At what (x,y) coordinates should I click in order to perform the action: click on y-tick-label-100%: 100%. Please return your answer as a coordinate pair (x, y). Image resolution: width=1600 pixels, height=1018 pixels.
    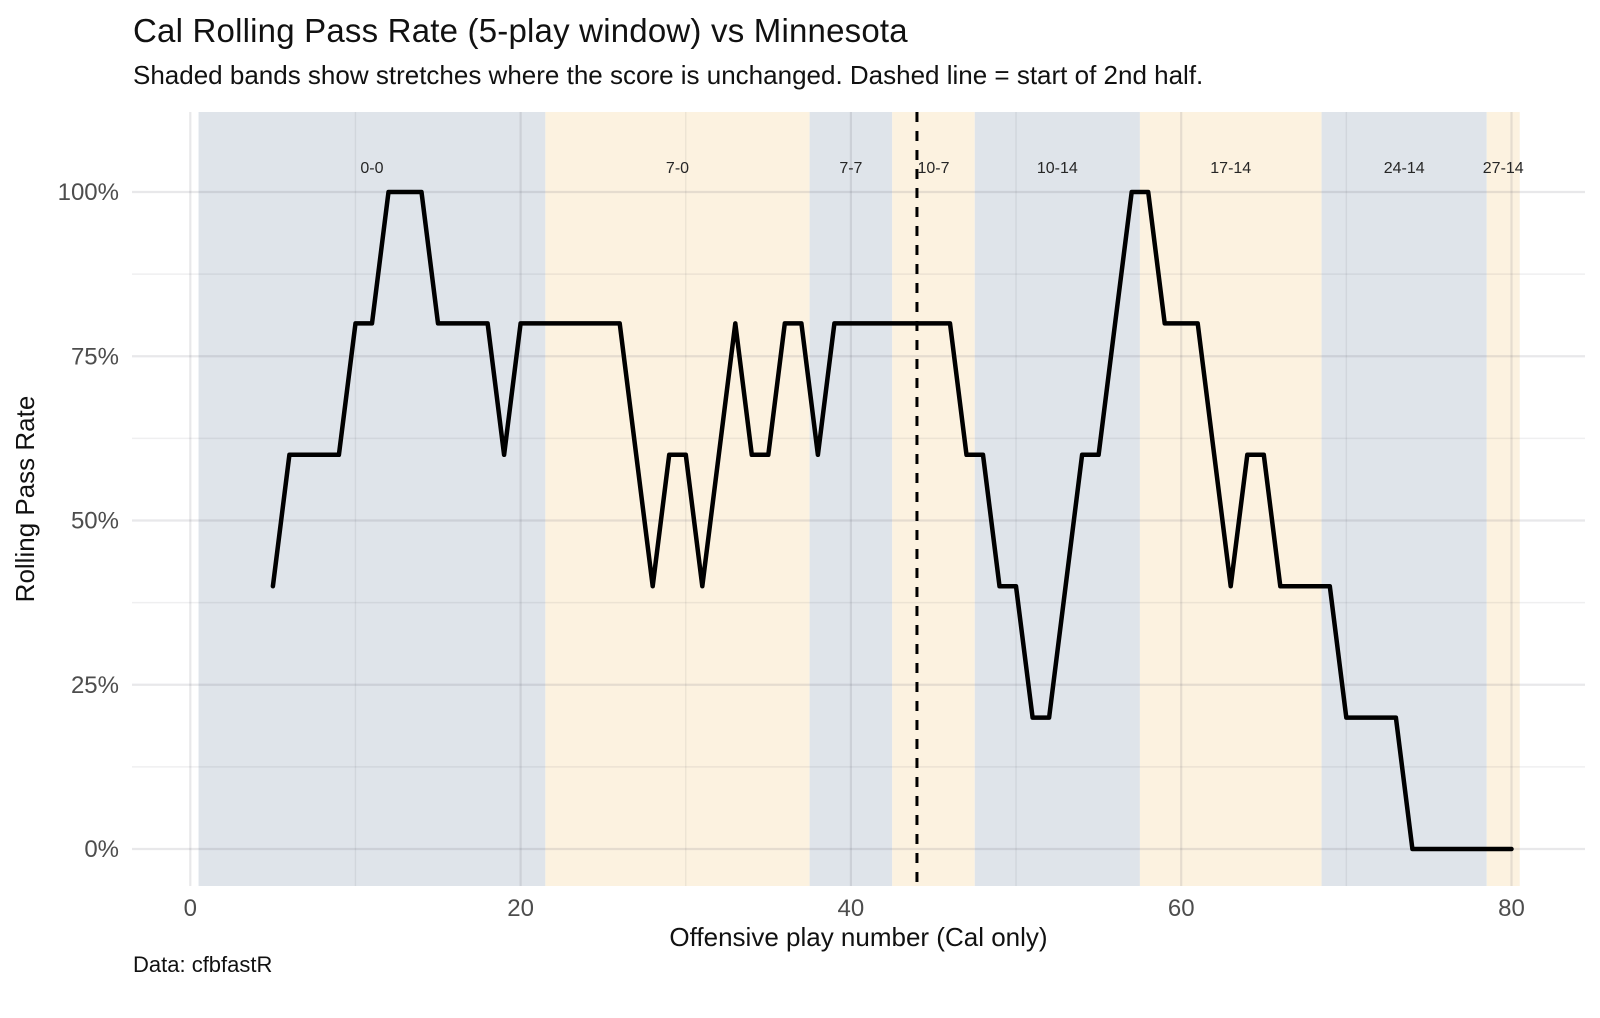
    Looking at the image, I should click on (88, 192).